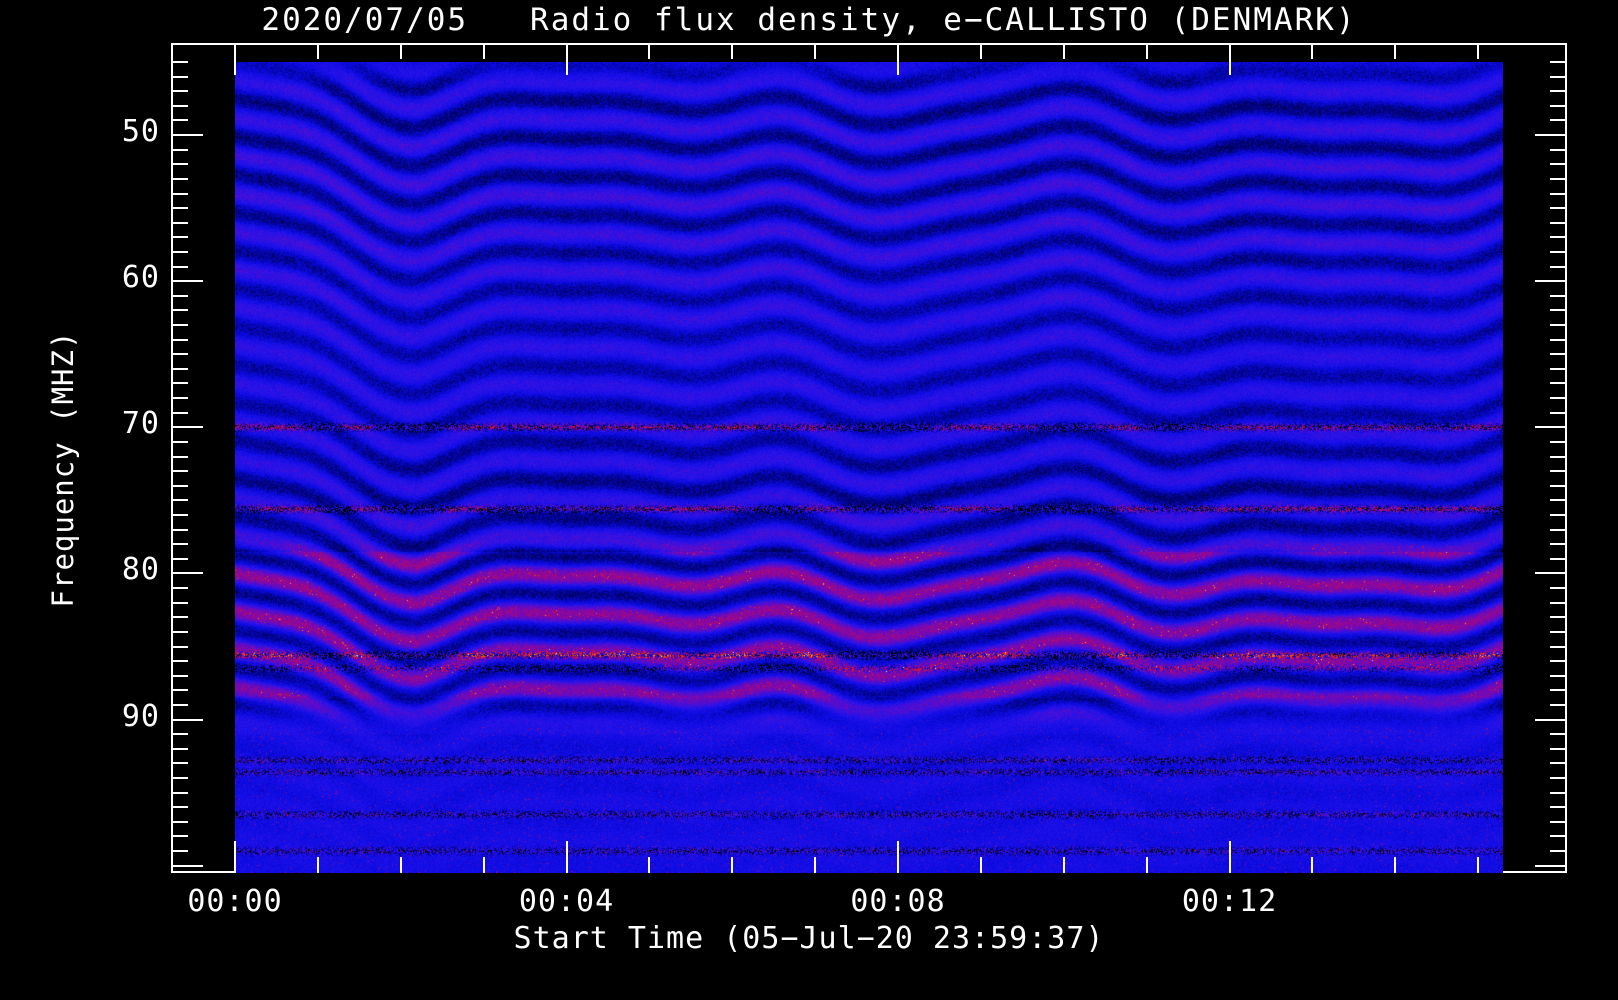  What do you see at coordinates (235, 901) in the screenshot?
I see `x-tick-label-00-00: 00:00` at bounding box center [235, 901].